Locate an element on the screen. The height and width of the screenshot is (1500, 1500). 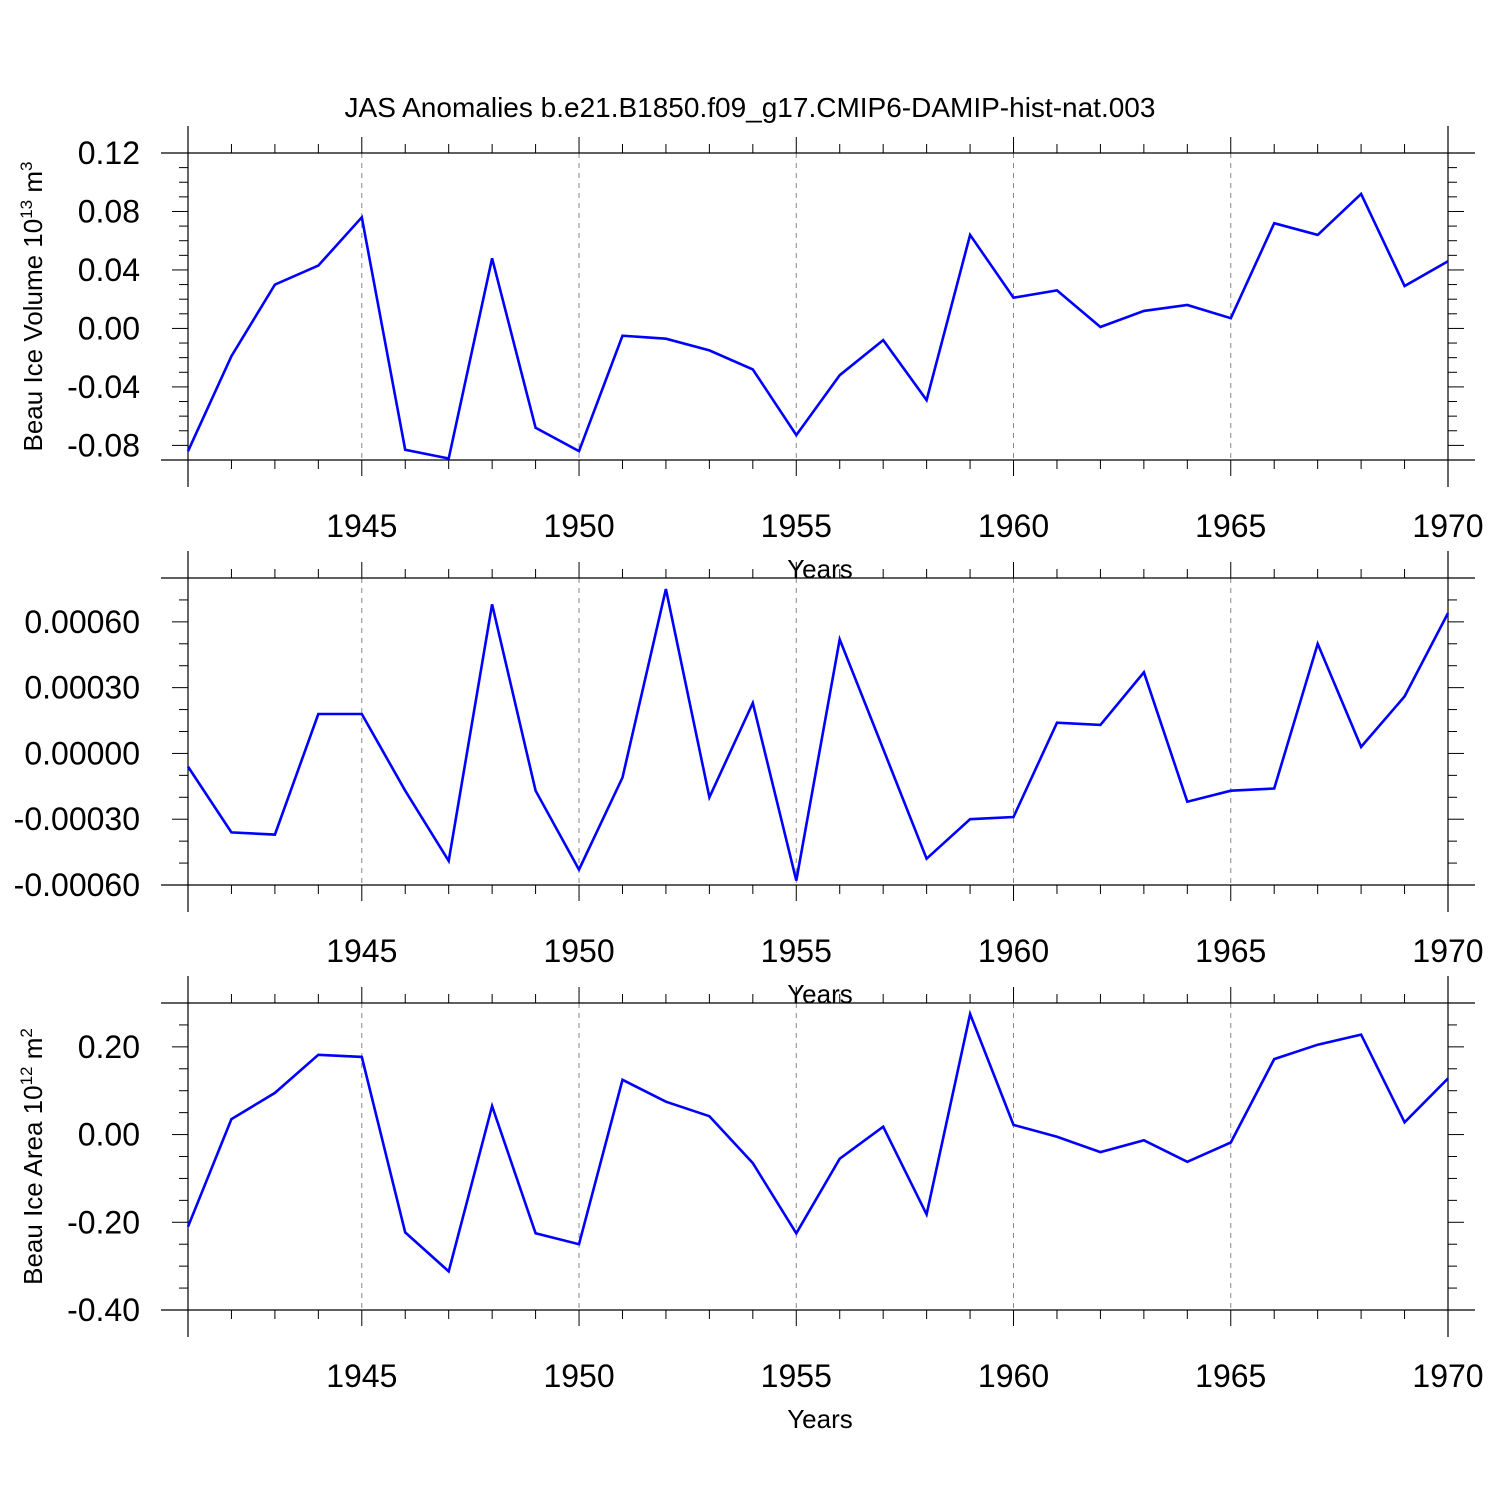
y-tick-label: -0.00030 is located at coordinates (77, 819).